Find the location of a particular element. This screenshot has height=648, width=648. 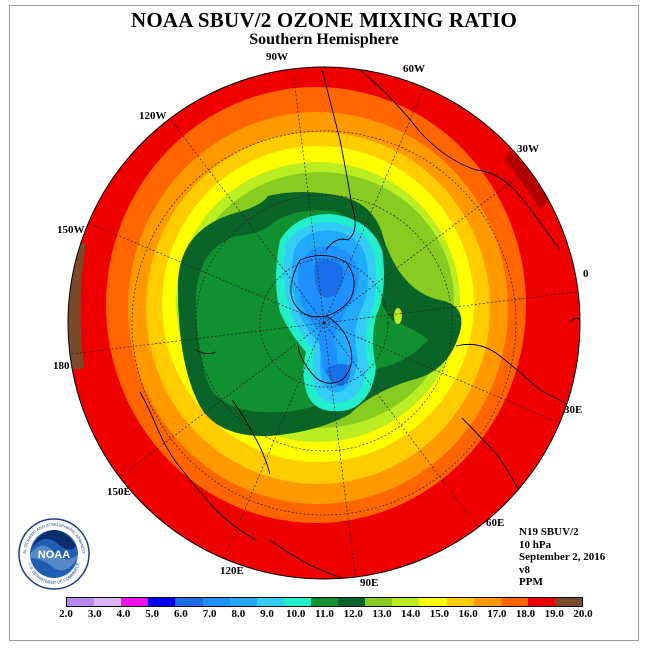

colorbar-tick-label: 9.0 is located at coordinates (267, 614).